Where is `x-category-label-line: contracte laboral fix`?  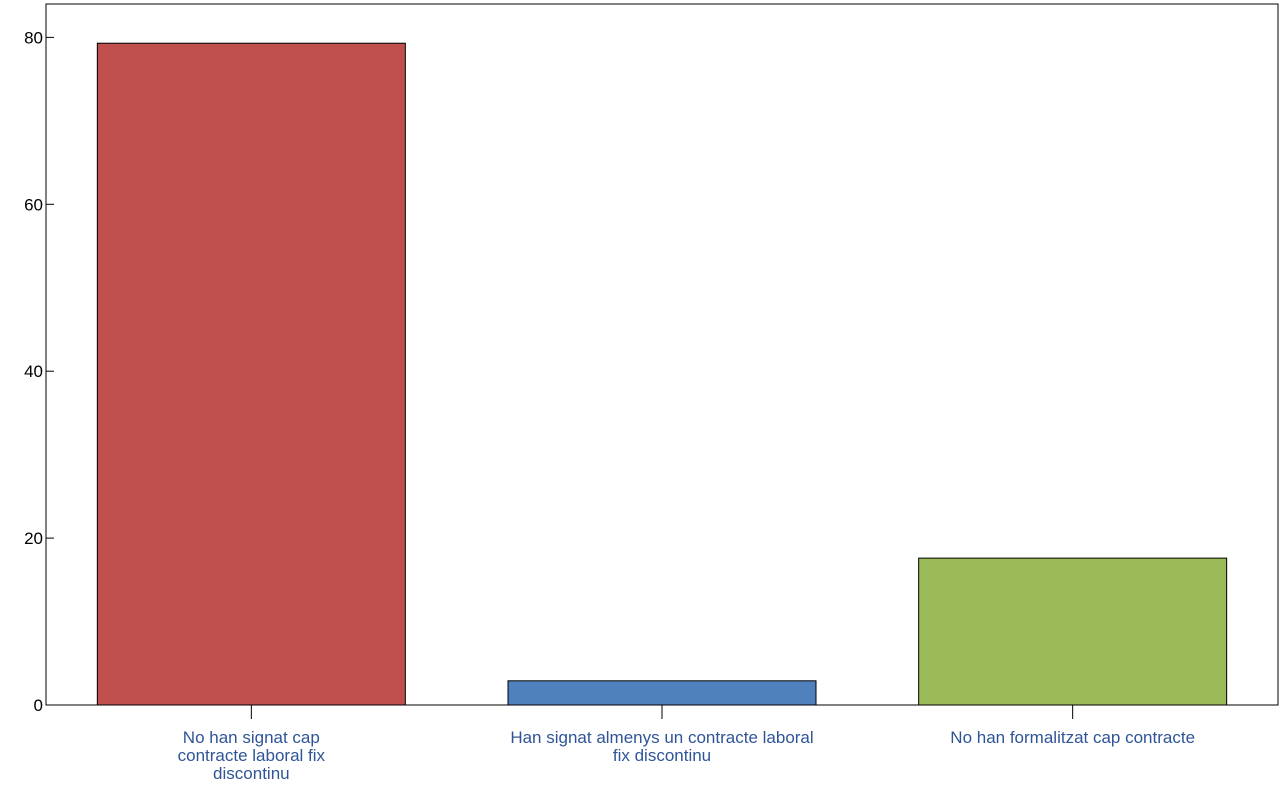 x-category-label-line: contracte laboral fix is located at coordinates (252, 755).